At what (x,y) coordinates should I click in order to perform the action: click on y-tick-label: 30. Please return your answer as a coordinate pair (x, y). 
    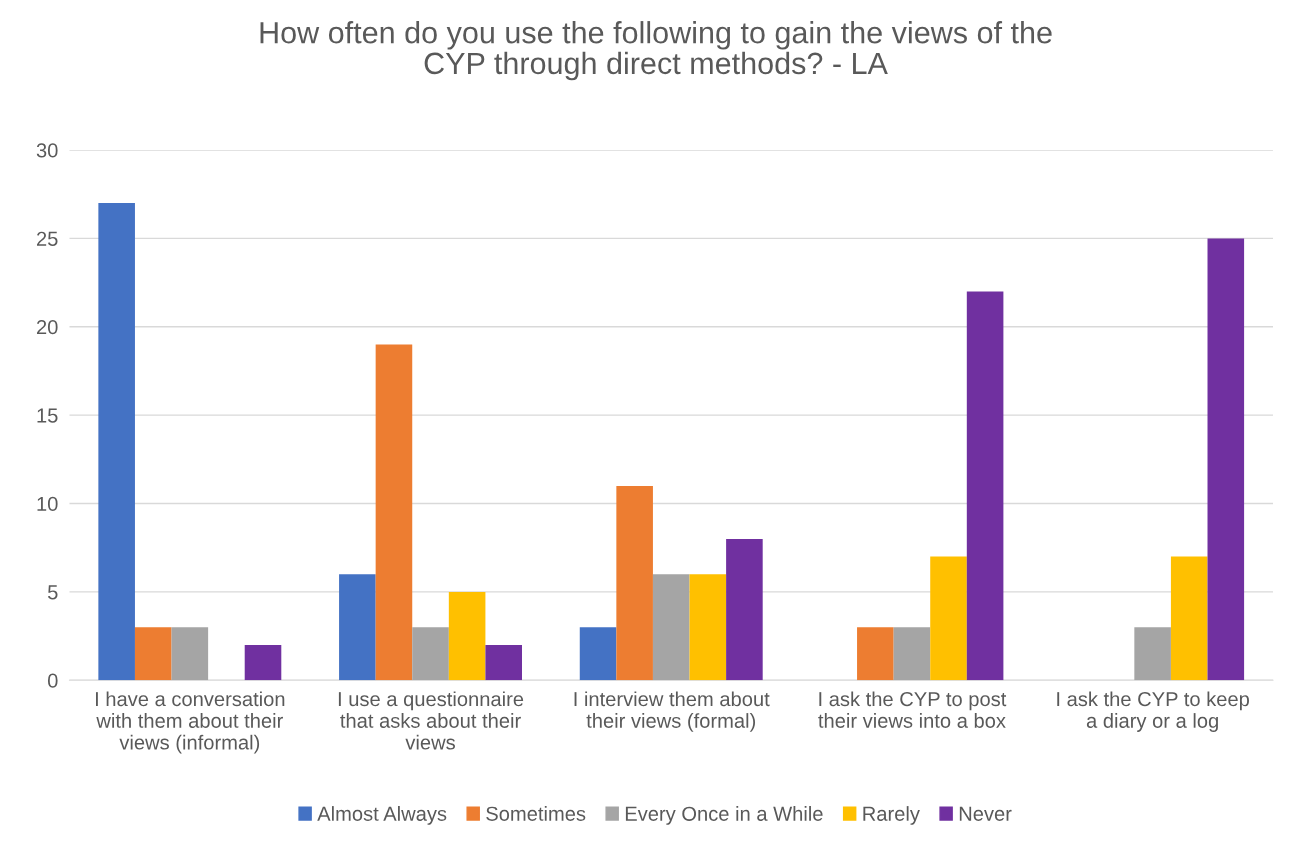
    Looking at the image, I should click on (47, 150).